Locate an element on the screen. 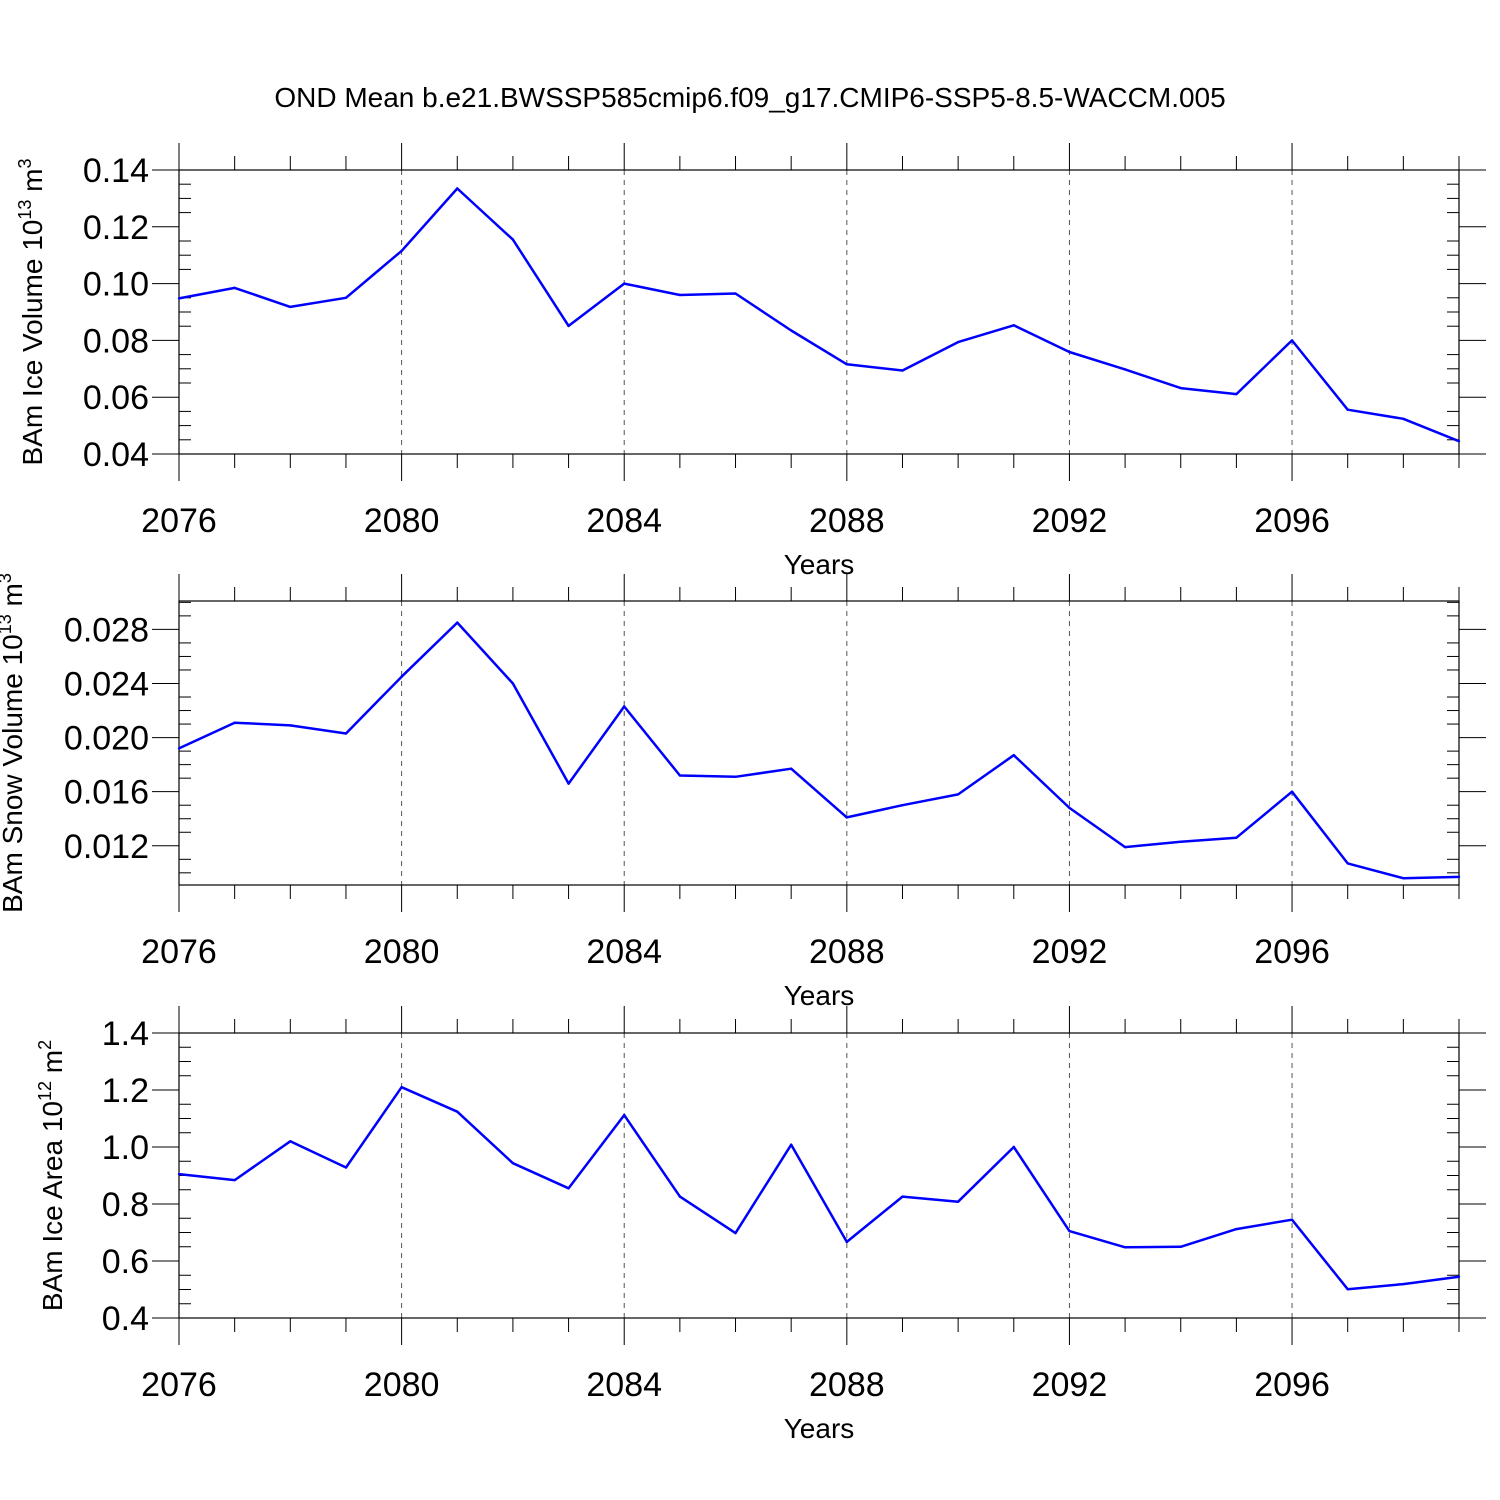  y-axis-label-superscript: 12 is located at coordinates (45, 1091).